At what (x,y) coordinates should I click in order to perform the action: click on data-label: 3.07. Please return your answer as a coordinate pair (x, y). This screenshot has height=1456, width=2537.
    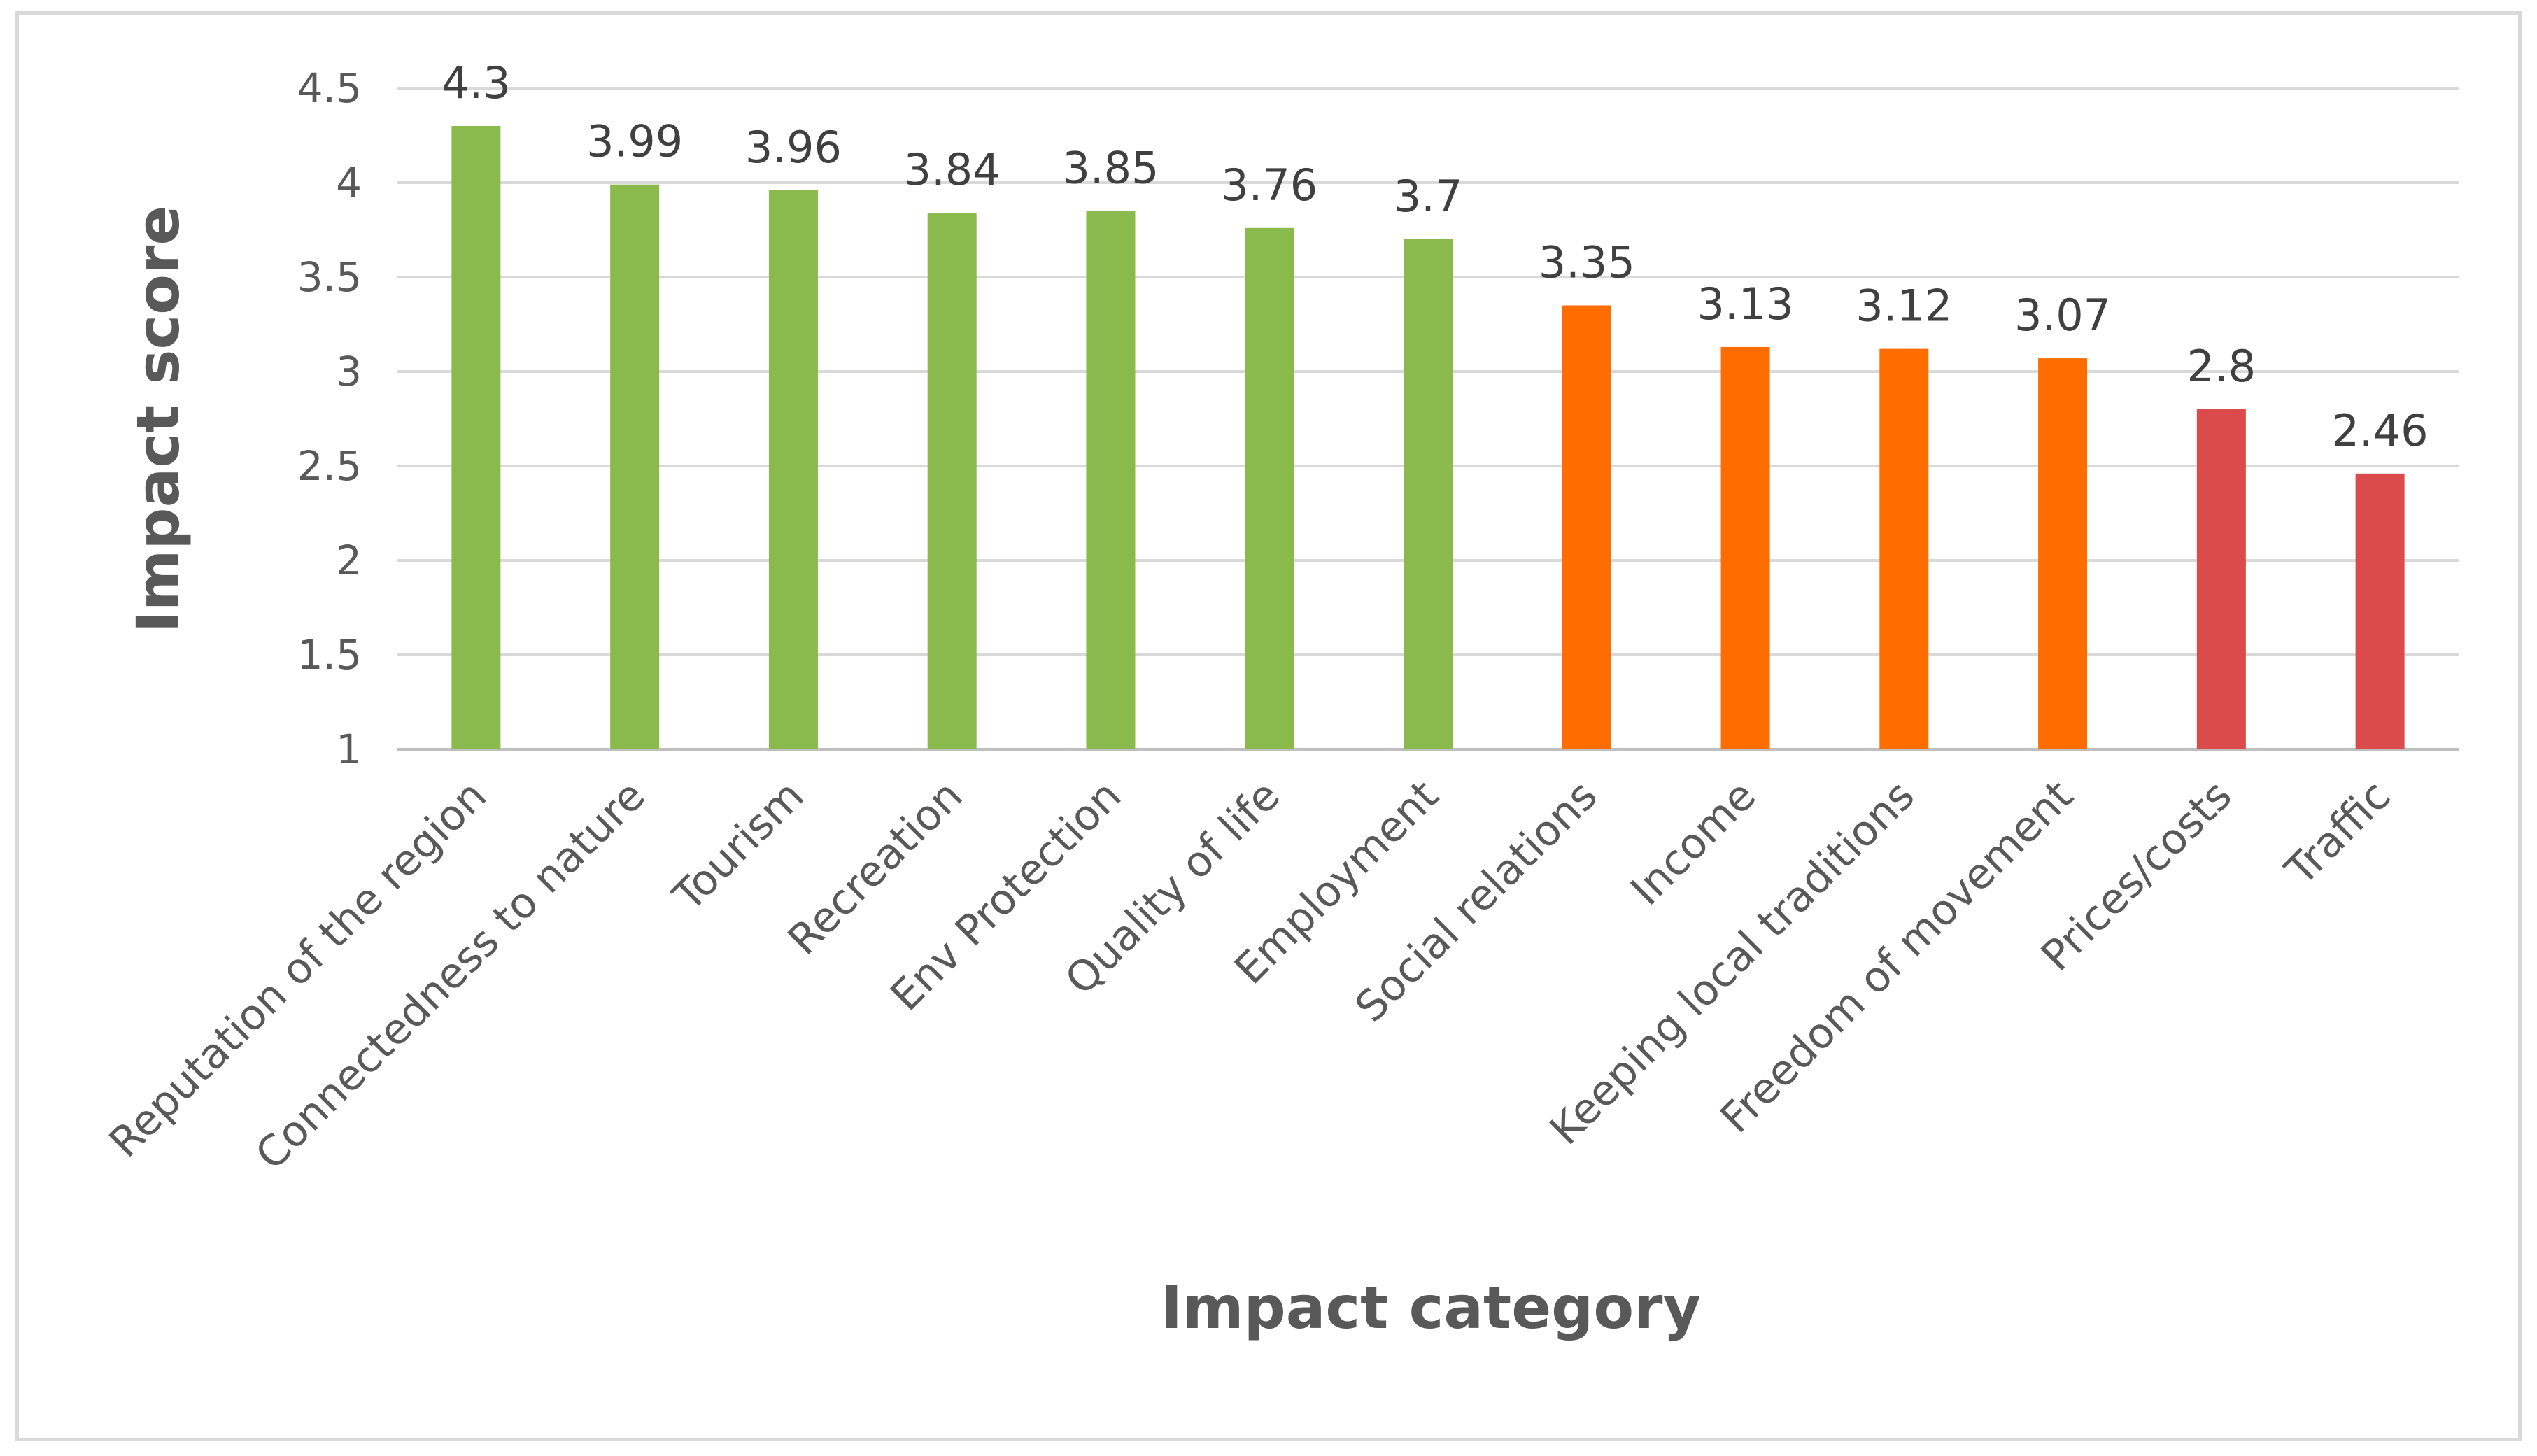
    Looking at the image, I should click on (2062, 315).